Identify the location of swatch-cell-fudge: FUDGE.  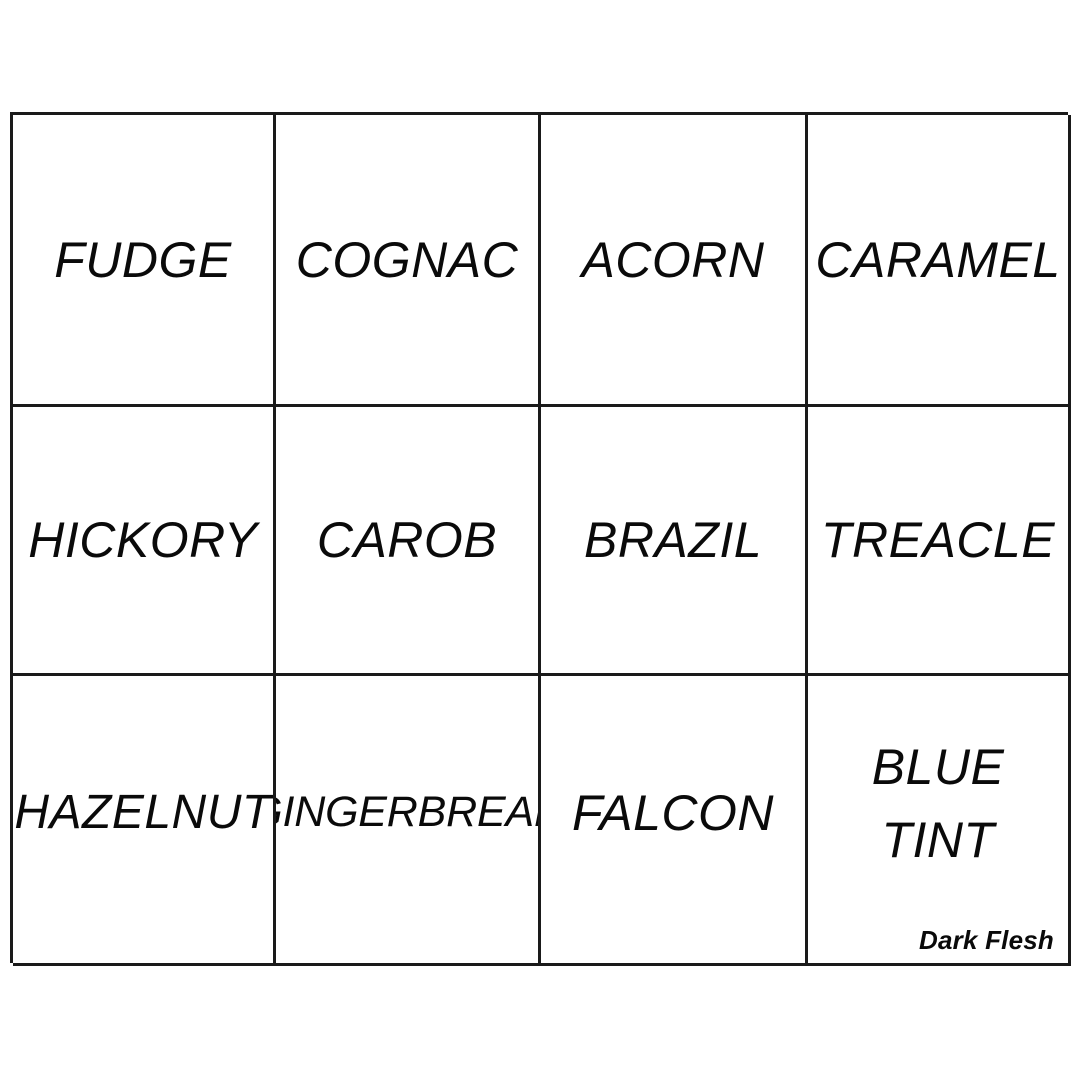
(144, 261).